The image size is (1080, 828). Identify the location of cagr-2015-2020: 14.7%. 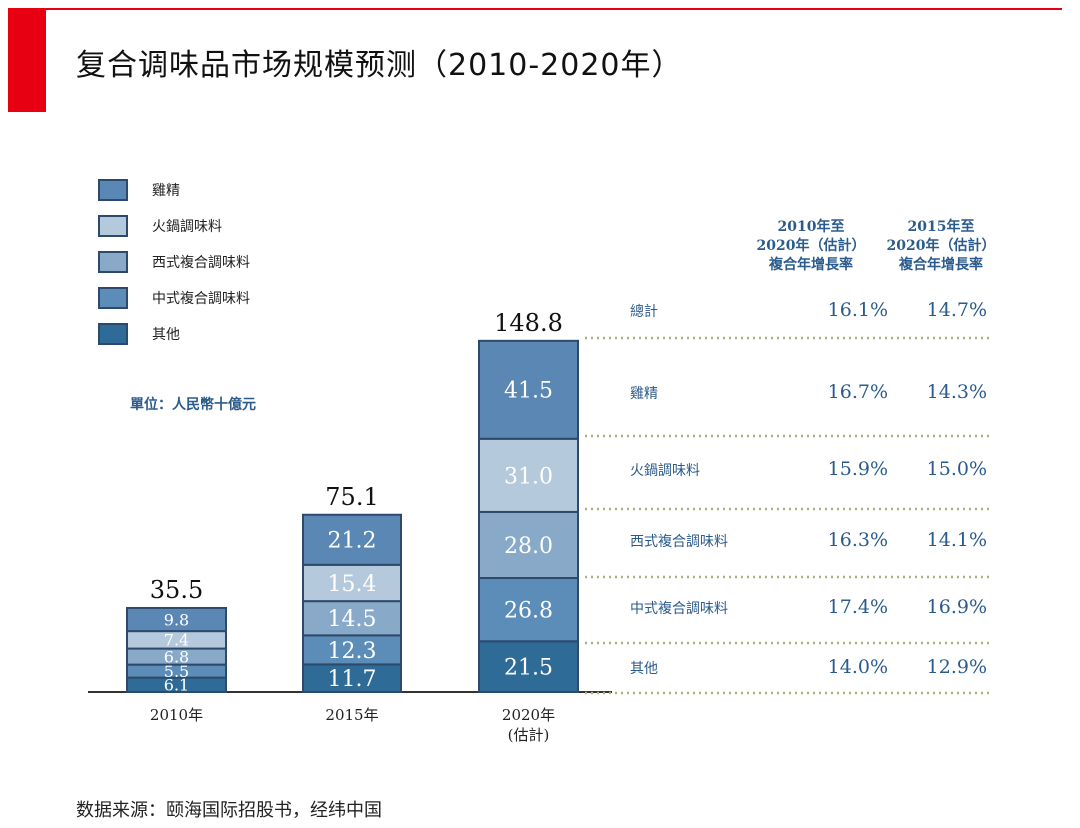
(957, 310).